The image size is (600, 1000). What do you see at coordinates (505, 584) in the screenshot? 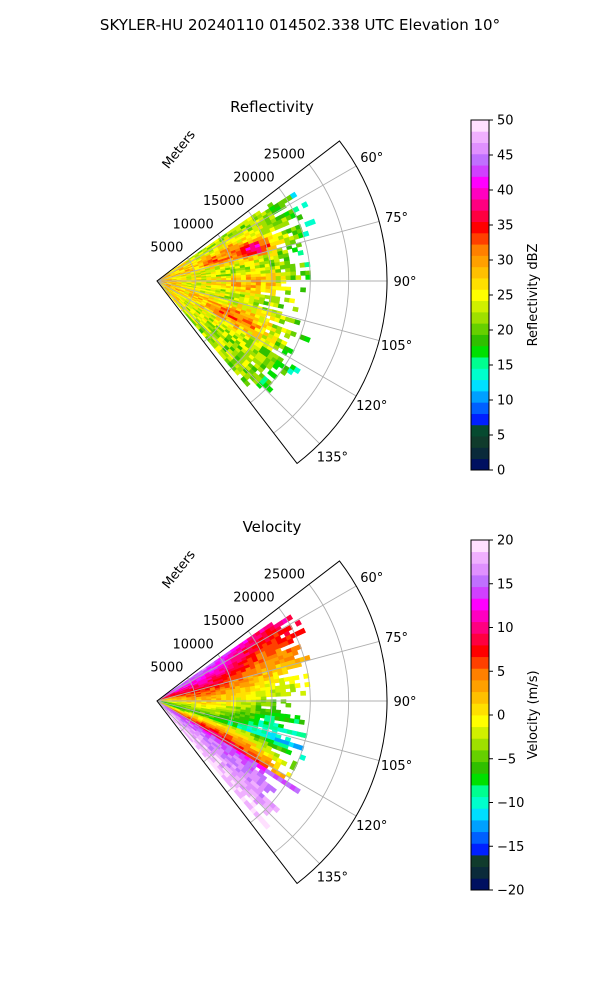
I see `colorbar-tick-label: 15` at bounding box center [505, 584].